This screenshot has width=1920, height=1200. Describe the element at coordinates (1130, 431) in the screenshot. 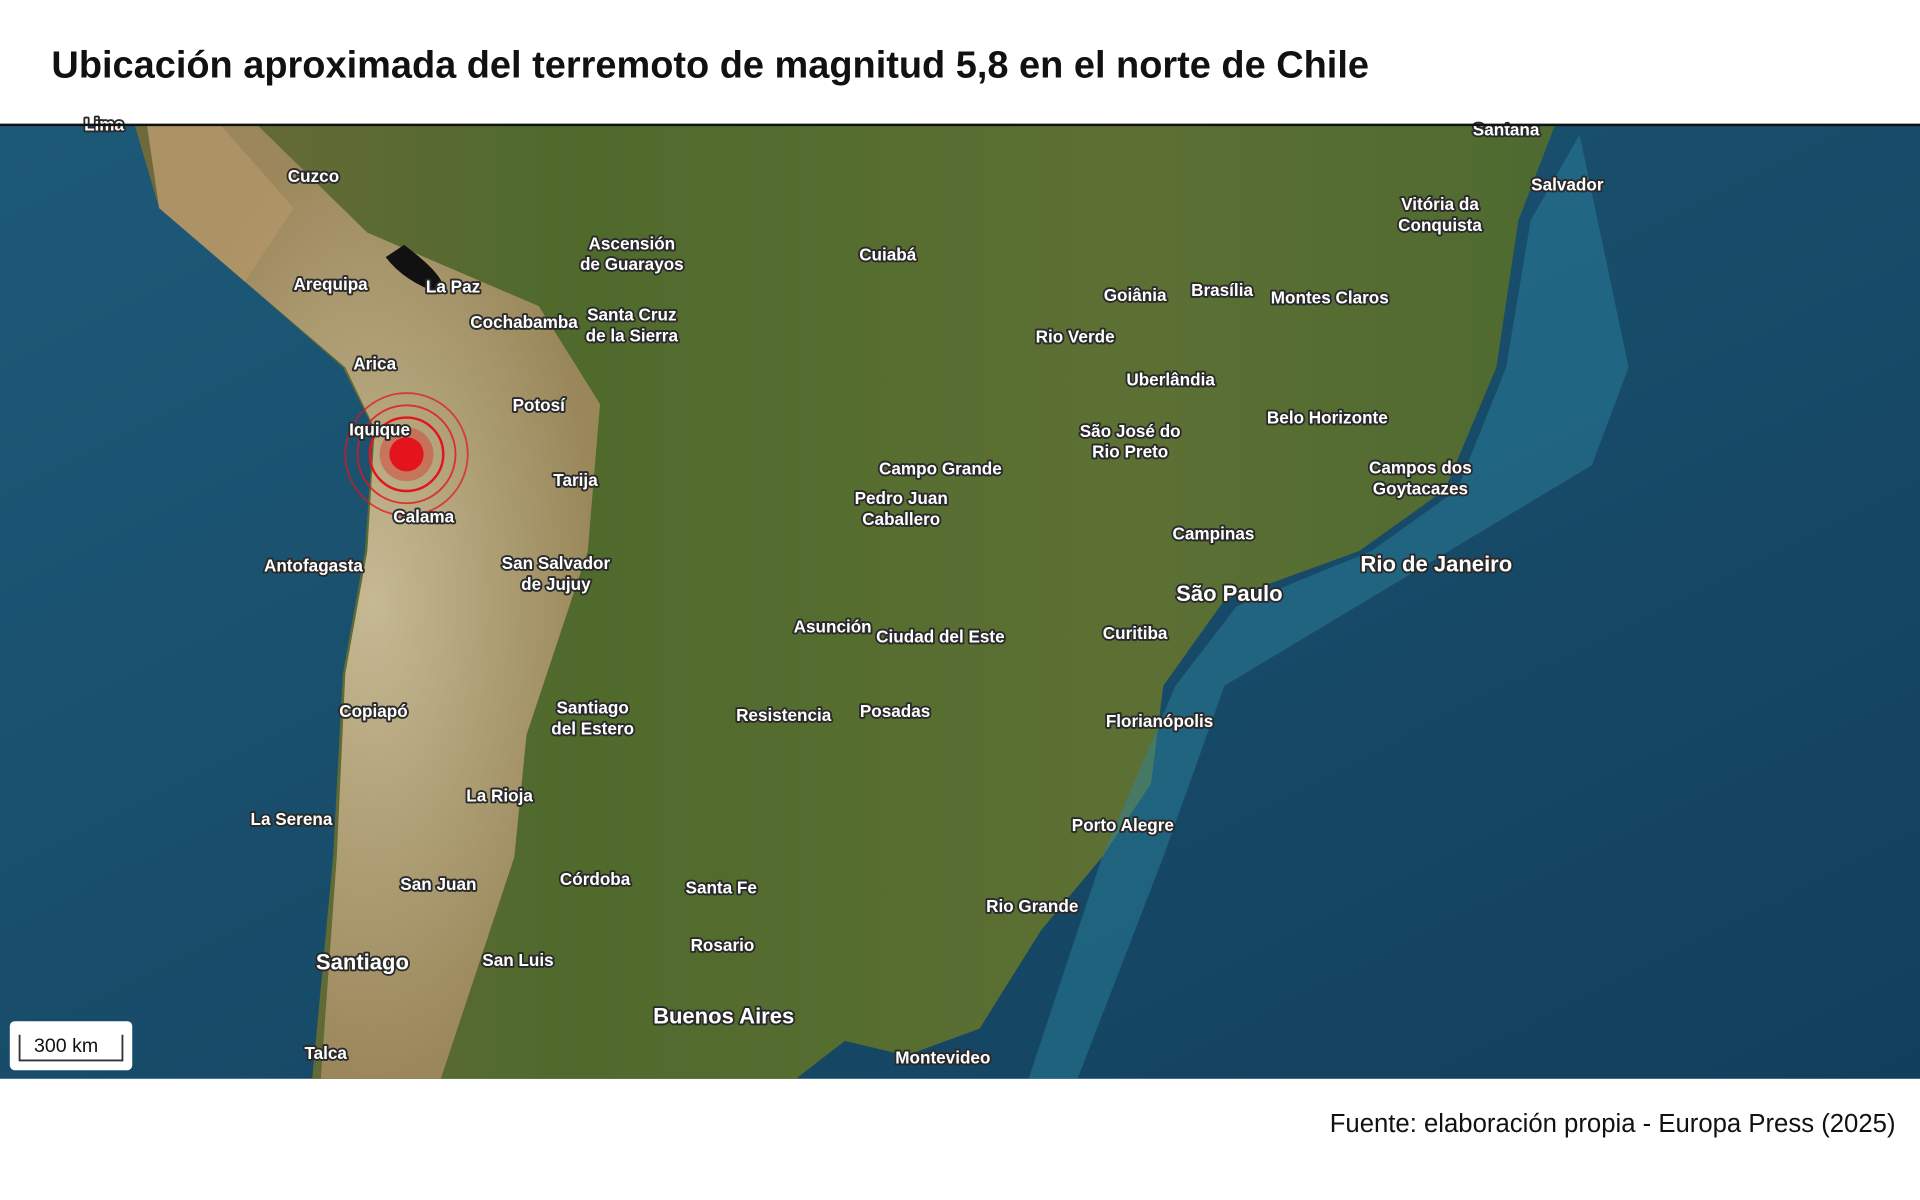

I see `city-label: São José do` at that location.